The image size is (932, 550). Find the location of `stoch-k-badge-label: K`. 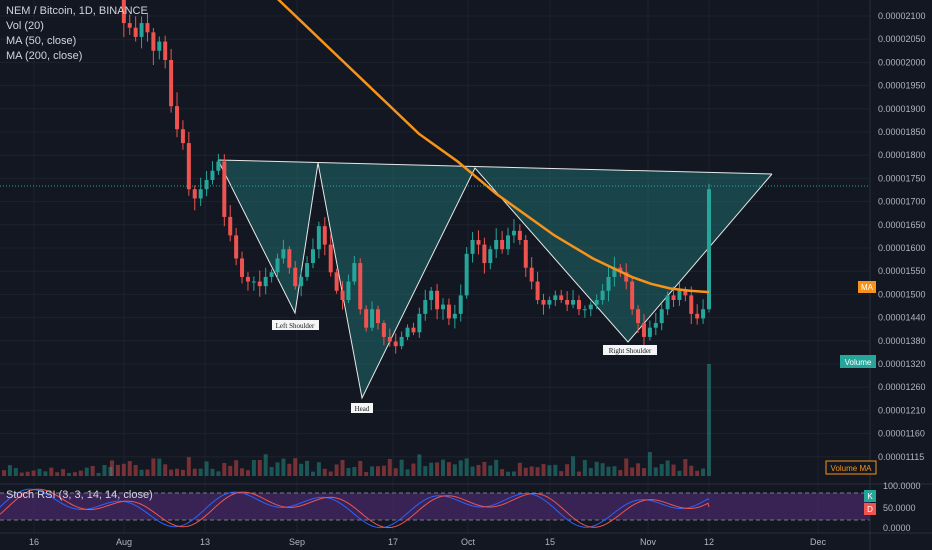

stoch-k-badge-label: K is located at coordinates (870, 496).